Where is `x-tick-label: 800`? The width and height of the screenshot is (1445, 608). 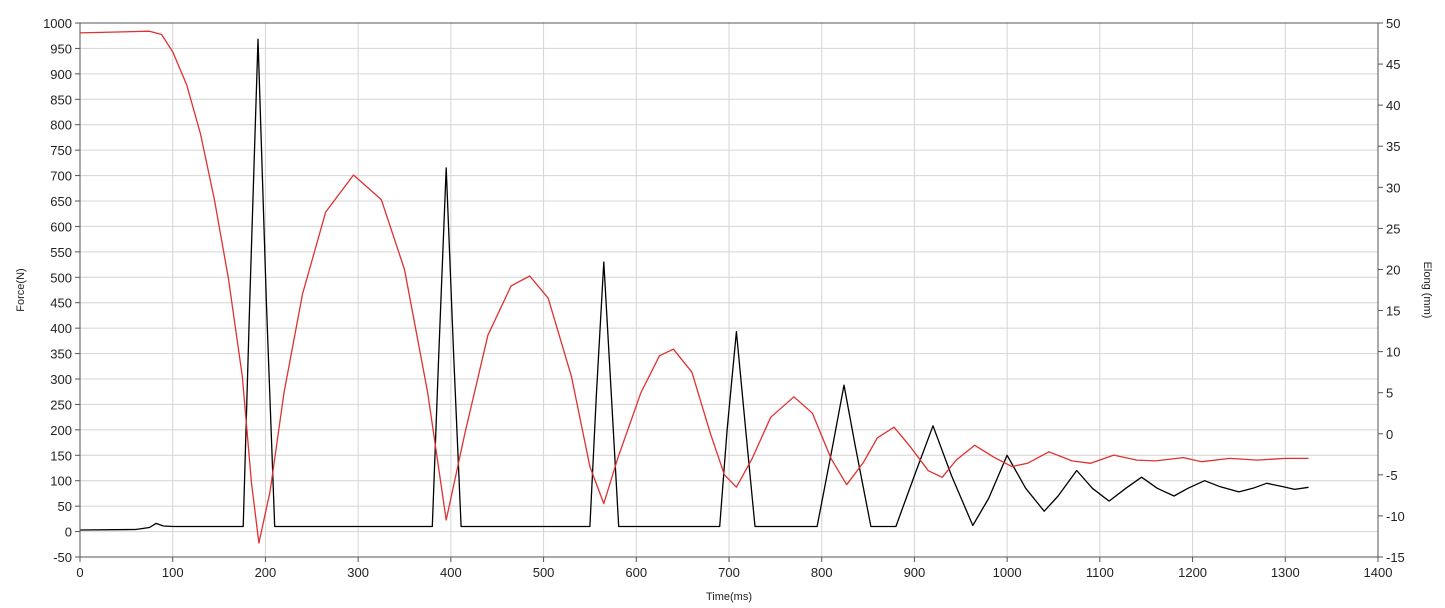 x-tick-label: 800 is located at coordinates (822, 572).